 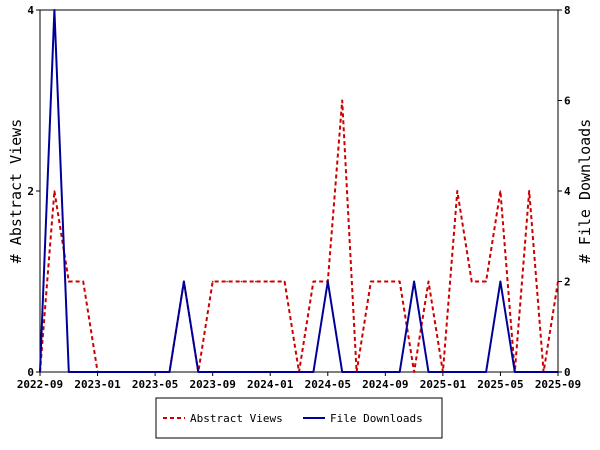 I want to click on y-left-axis-title: # Abstract Views, so click(x=16, y=191).